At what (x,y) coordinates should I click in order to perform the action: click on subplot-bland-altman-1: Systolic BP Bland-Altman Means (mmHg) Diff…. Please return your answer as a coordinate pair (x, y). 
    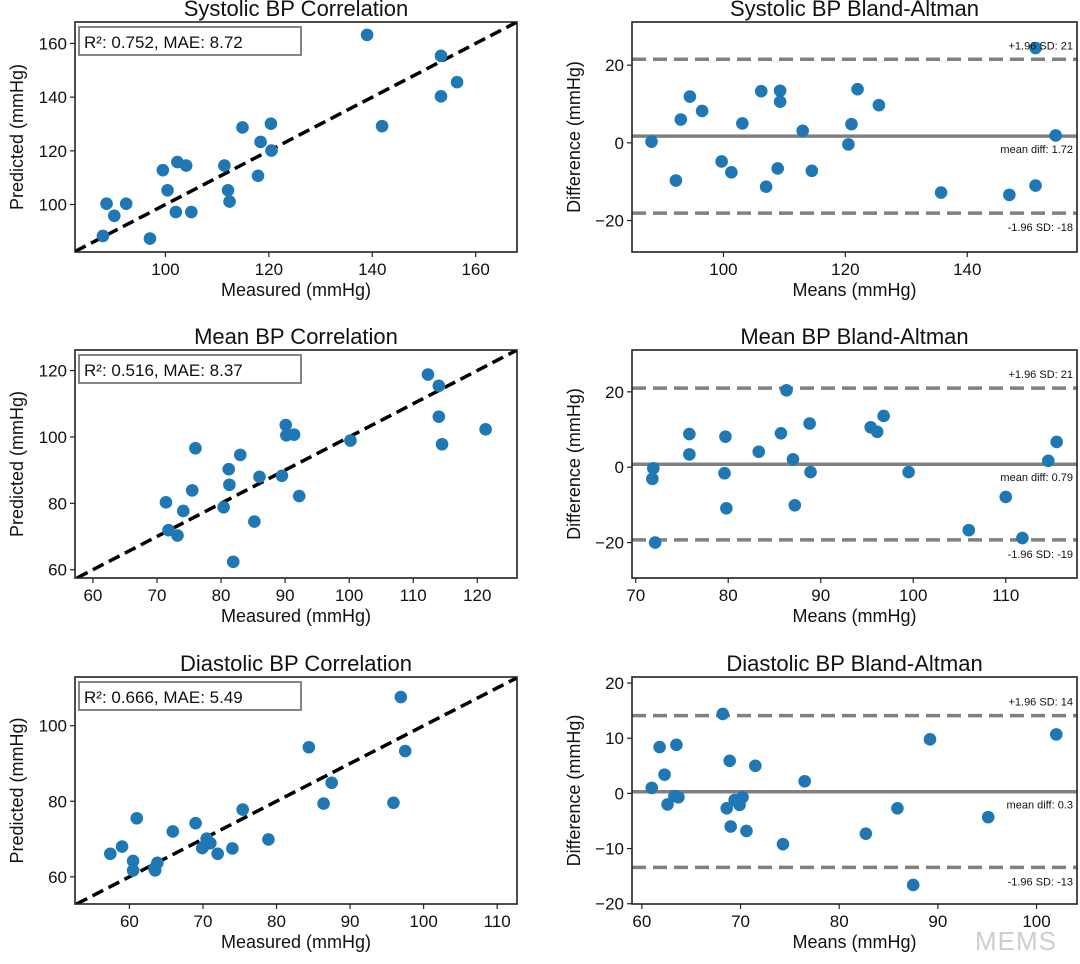
    Looking at the image, I should click on (821, 150).